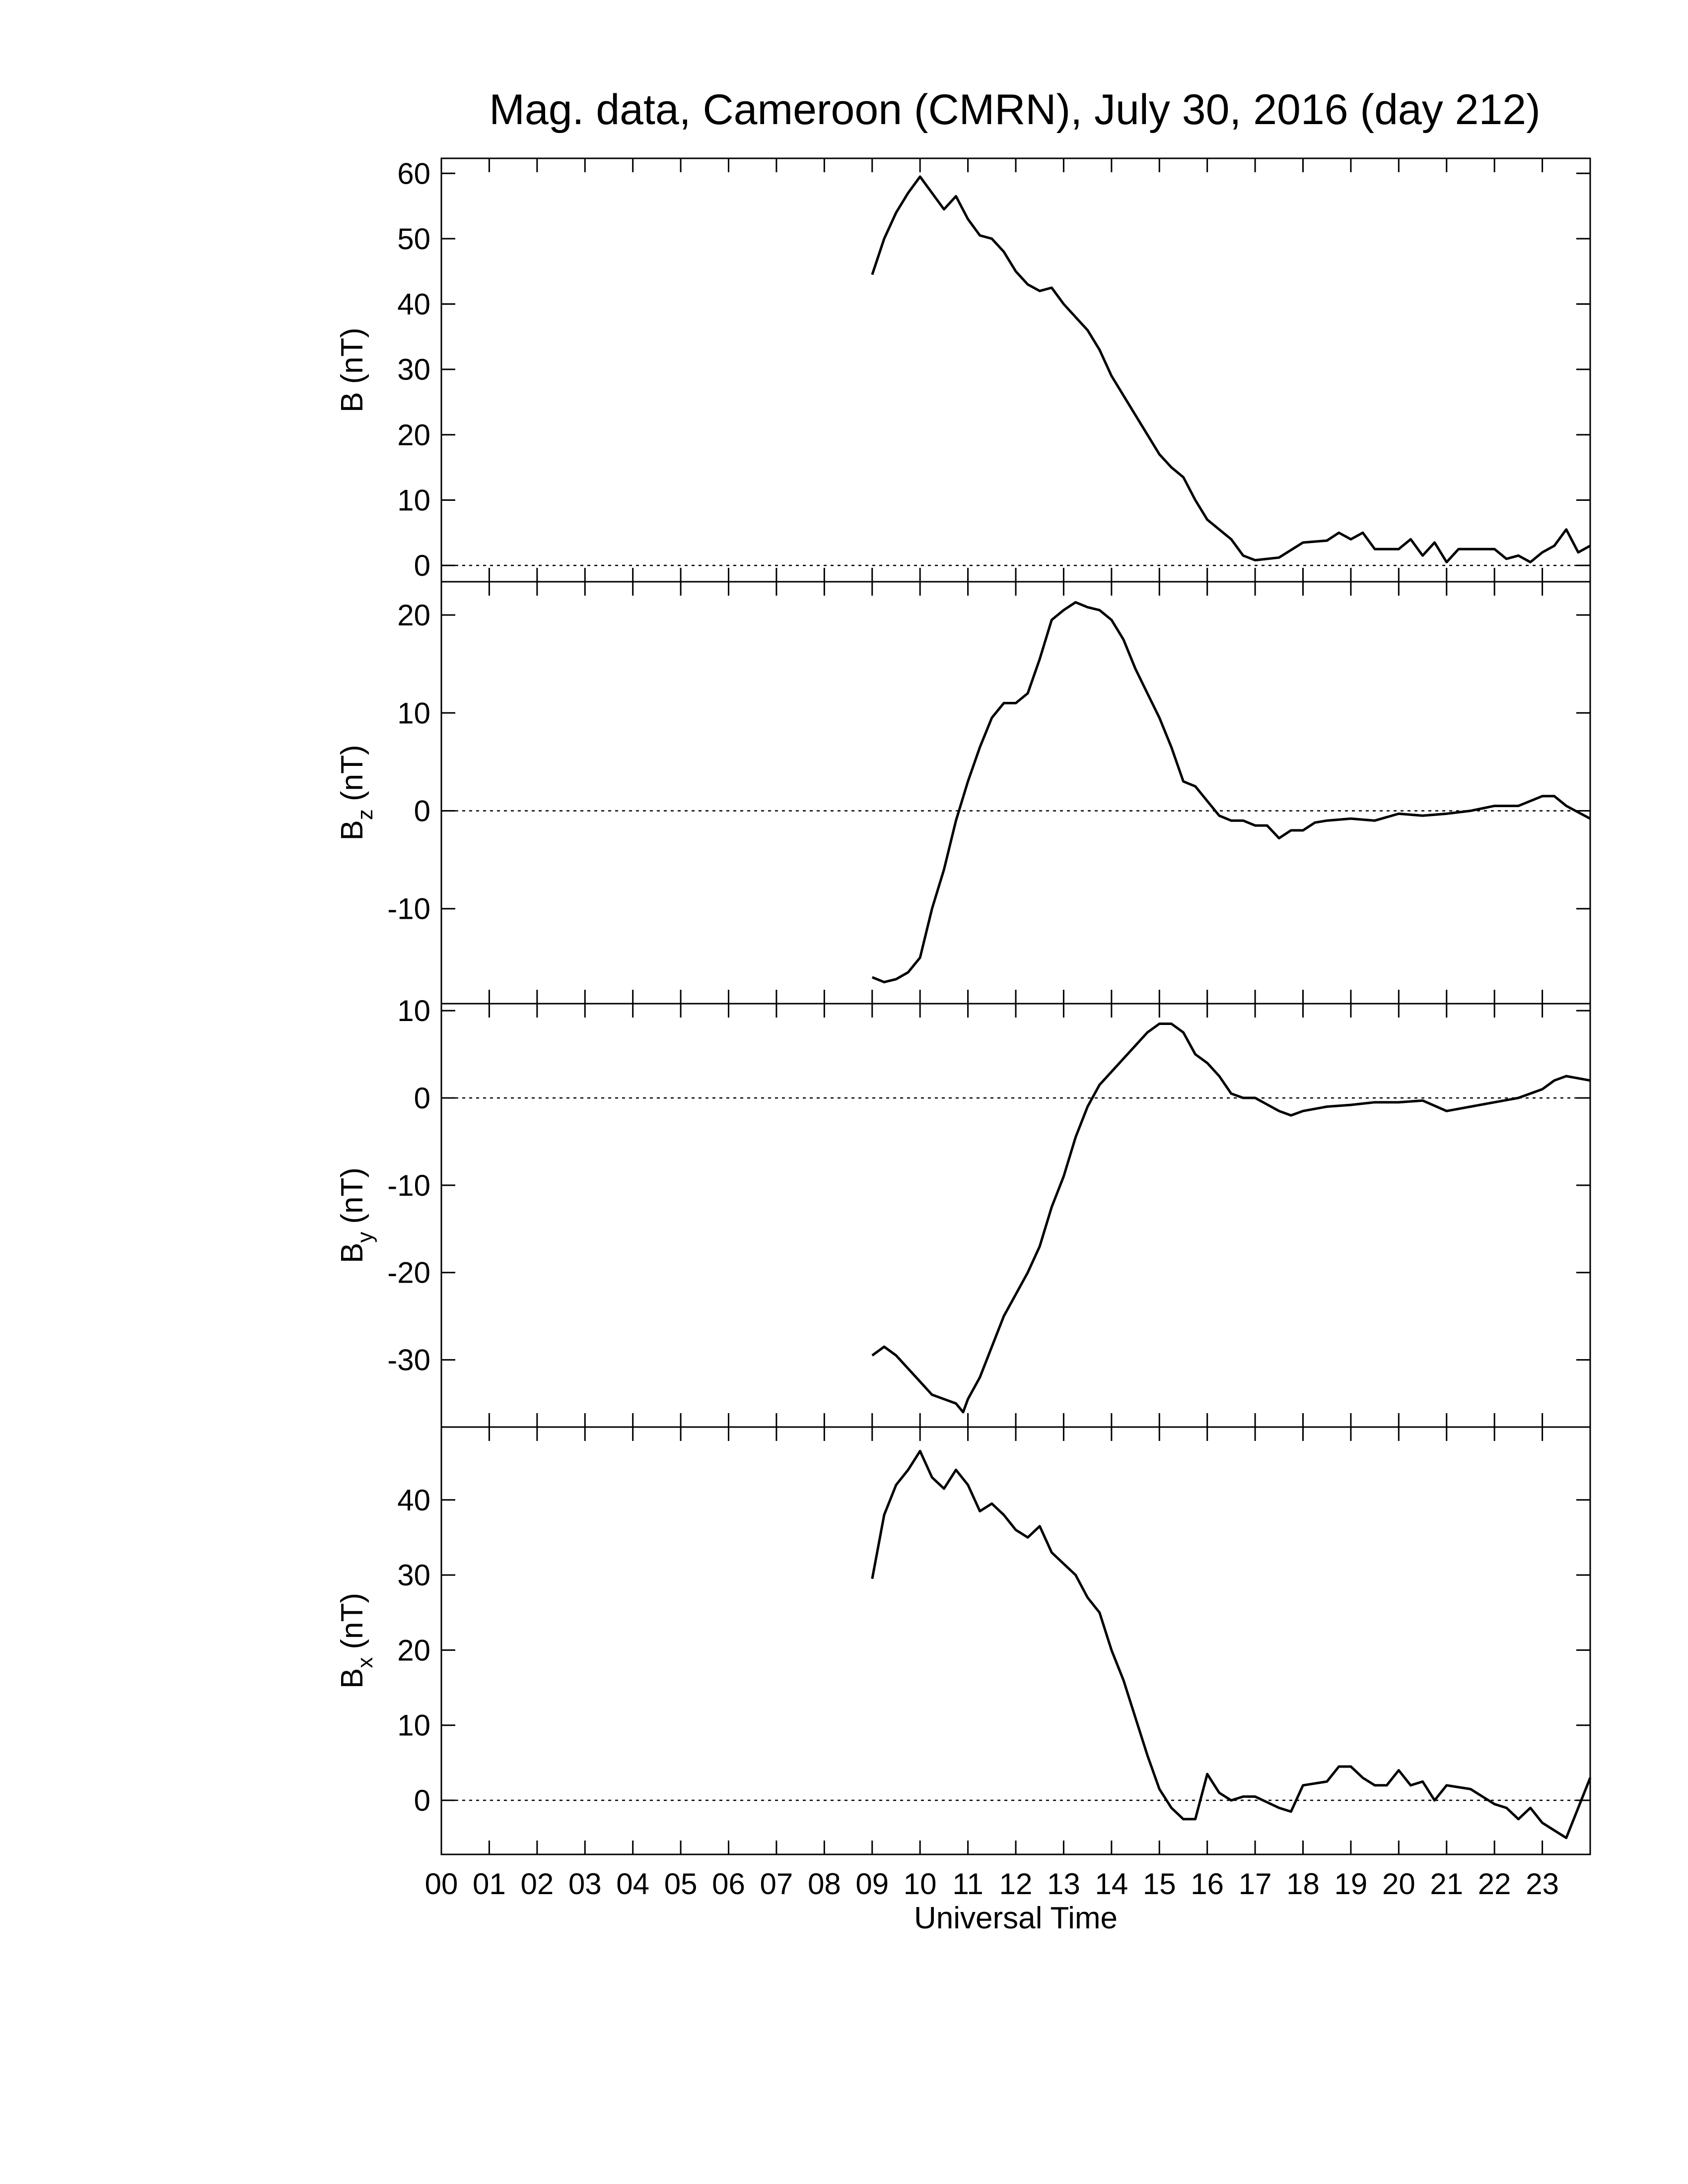 This screenshot has width=1688, height=2184. I want to click on x-tick-label: 03, so click(585, 1884).